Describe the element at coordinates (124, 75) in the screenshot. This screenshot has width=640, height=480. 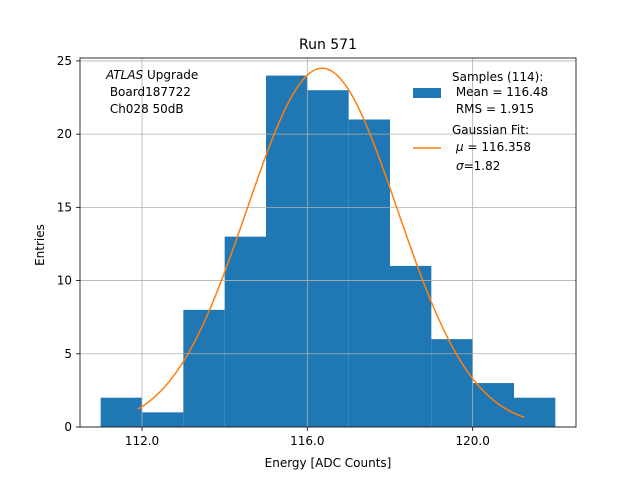
I see `annotation-atlas: ATLAS` at that location.